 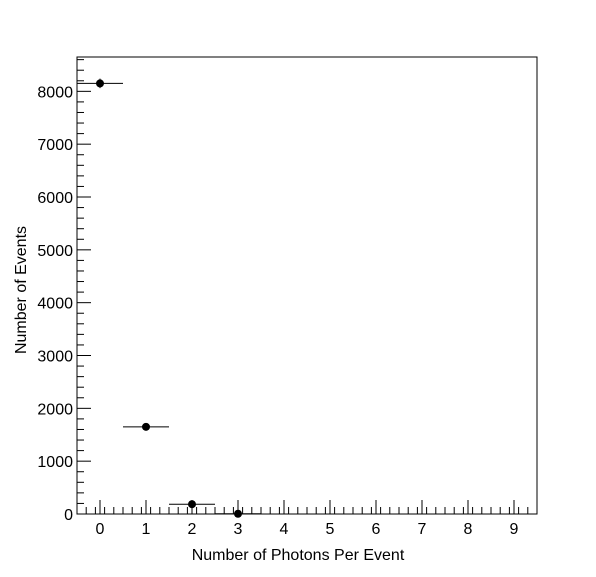 What do you see at coordinates (55, 251) in the screenshot?
I see `y-tick-label: 5000` at bounding box center [55, 251].